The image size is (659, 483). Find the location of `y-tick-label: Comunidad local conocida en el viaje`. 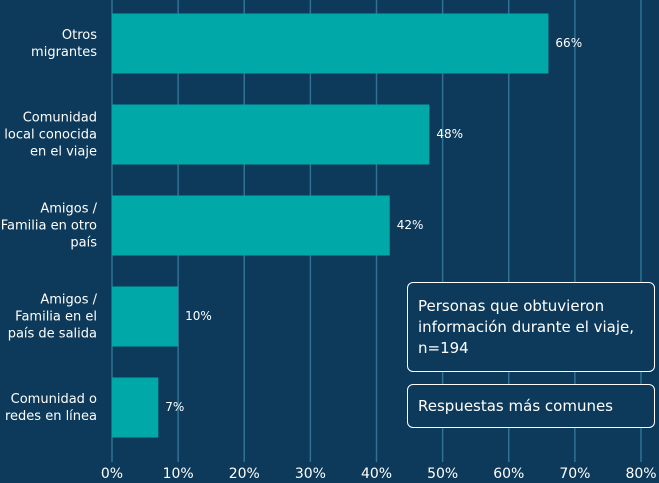

y-tick-label: Comunidad local conocida en el viaje is located at coordinates (50, 134).